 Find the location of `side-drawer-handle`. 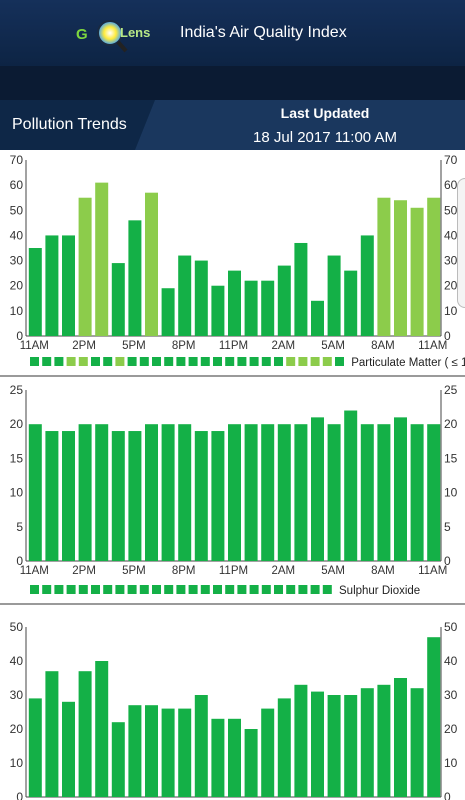

side-drawer-handle is located at coordinates (461, 243).